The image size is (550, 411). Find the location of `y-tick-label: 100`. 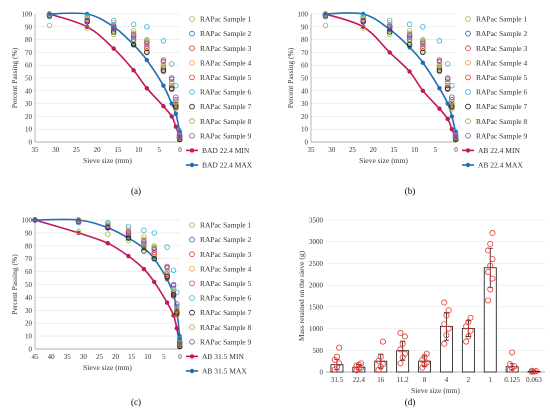

y-tick-label: 100 is located at coordinates (27, 221).